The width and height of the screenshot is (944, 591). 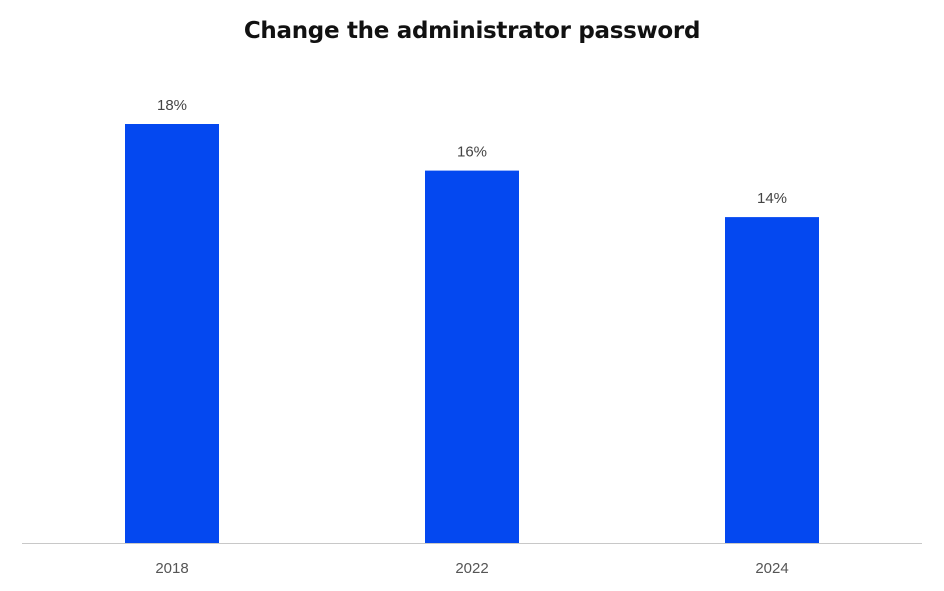 I want to click on x-axis-ticks-layer: 2018 2022 2024, so click(x=471, y=568).